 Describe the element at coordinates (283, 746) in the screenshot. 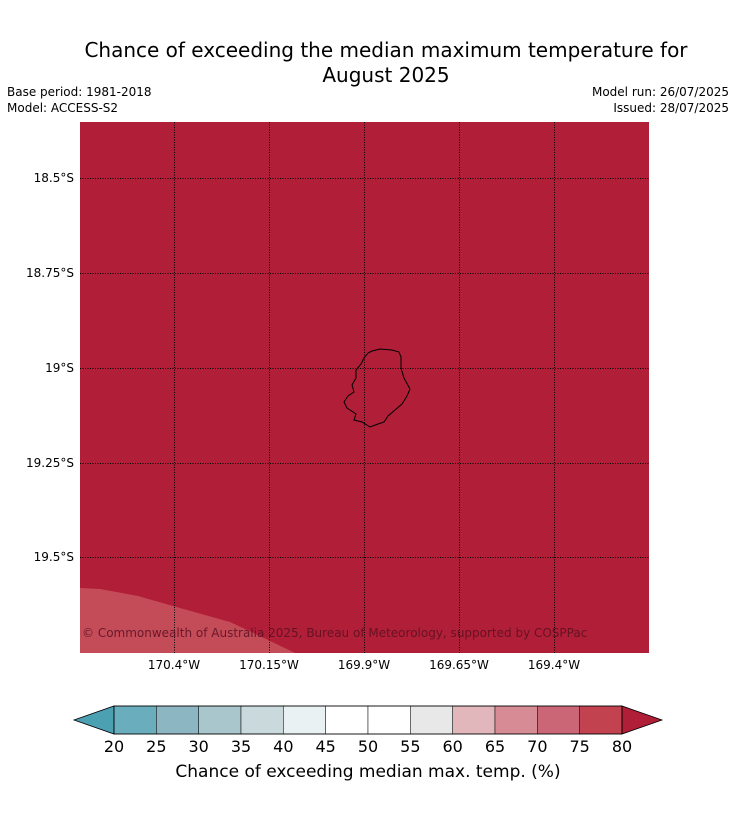

I see `colorbar-tick-label: 40` at that location.